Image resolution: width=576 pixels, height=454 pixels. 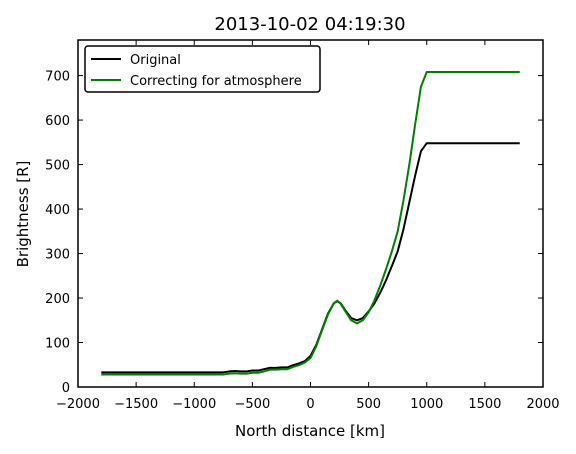 I want to click on y-tick-label: 600, so click(x=57, y=121).